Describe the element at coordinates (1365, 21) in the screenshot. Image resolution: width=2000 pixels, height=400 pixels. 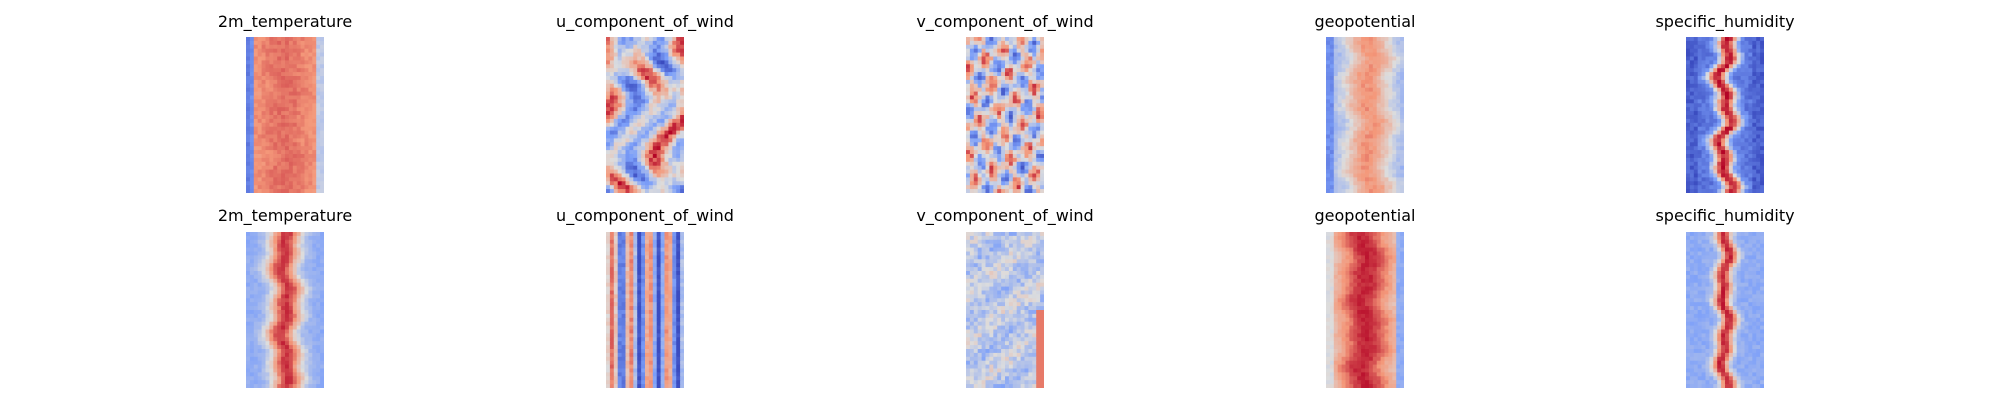
I see `panel-title: geopotential` at that location.